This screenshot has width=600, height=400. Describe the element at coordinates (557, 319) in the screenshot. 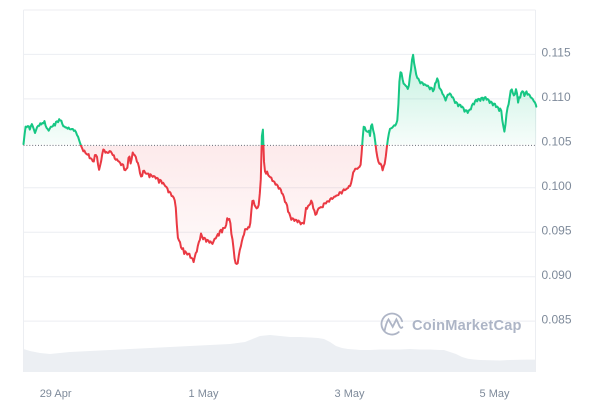

I see `svg-text: 0.085` at that location.